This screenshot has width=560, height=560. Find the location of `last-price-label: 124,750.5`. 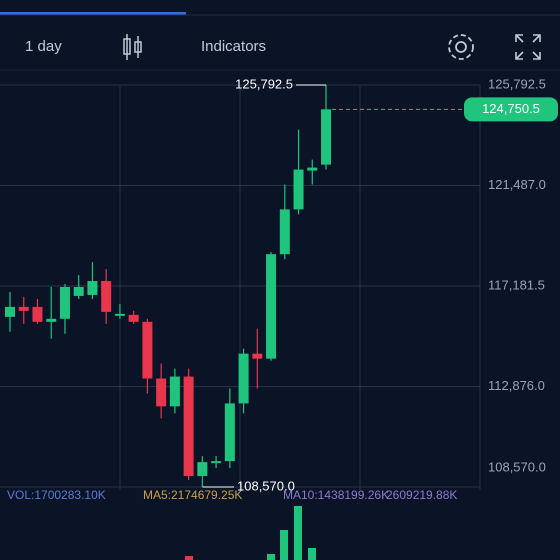

last-price-label: 124,750.5 is located at coordinates (511, 108).